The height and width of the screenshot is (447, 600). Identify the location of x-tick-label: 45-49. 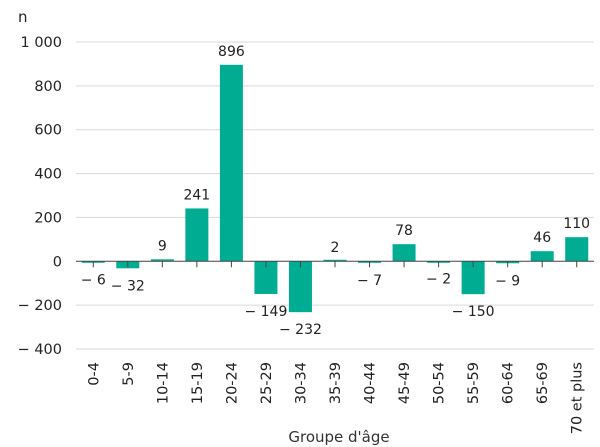
(405, 383).